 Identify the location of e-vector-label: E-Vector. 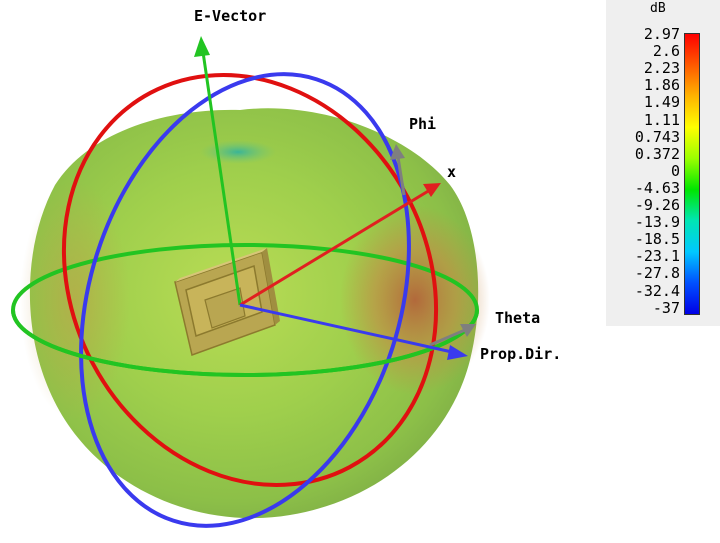
(230, 16).